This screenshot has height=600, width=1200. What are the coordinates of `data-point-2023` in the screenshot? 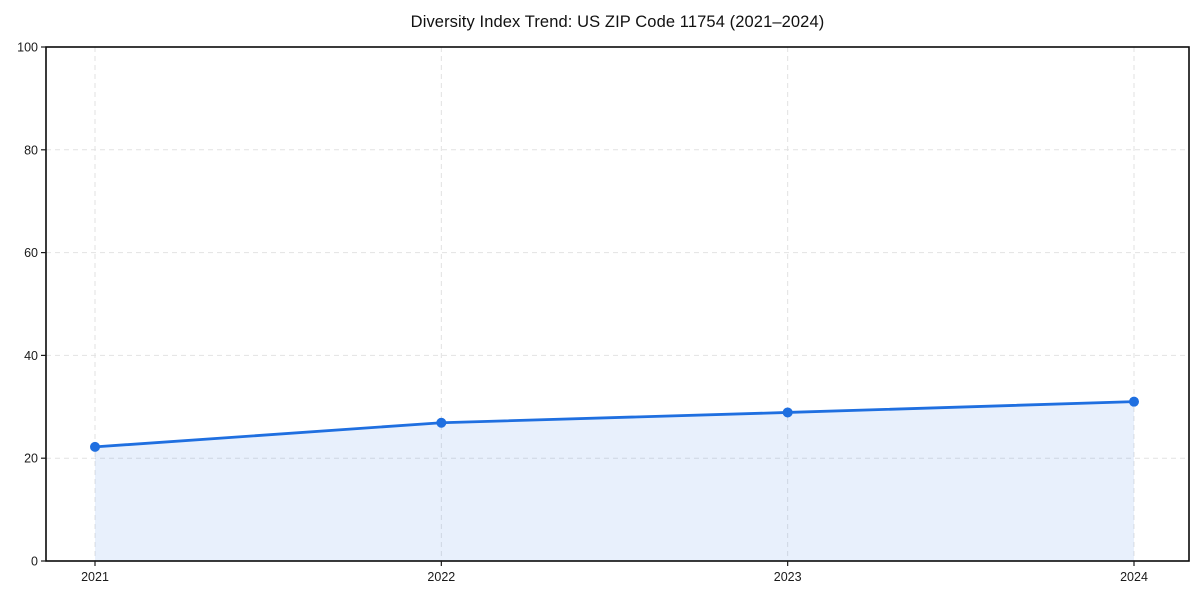 It's located at (787, 412).